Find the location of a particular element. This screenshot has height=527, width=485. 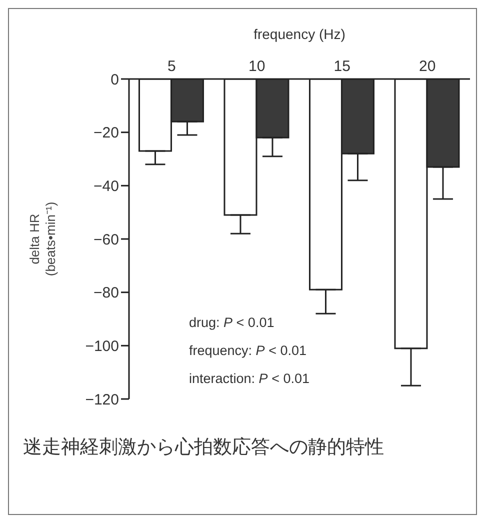

y-tick-label: −20 is located at coordinates (106, 133).